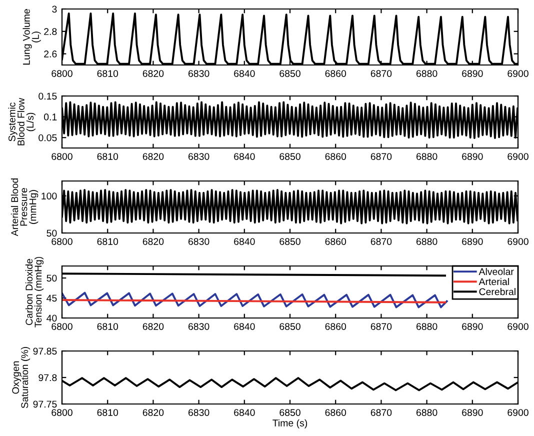 This screenshot has height=436, width=534. I want to click on y-tick-label: 0.05, so click(47, 138).